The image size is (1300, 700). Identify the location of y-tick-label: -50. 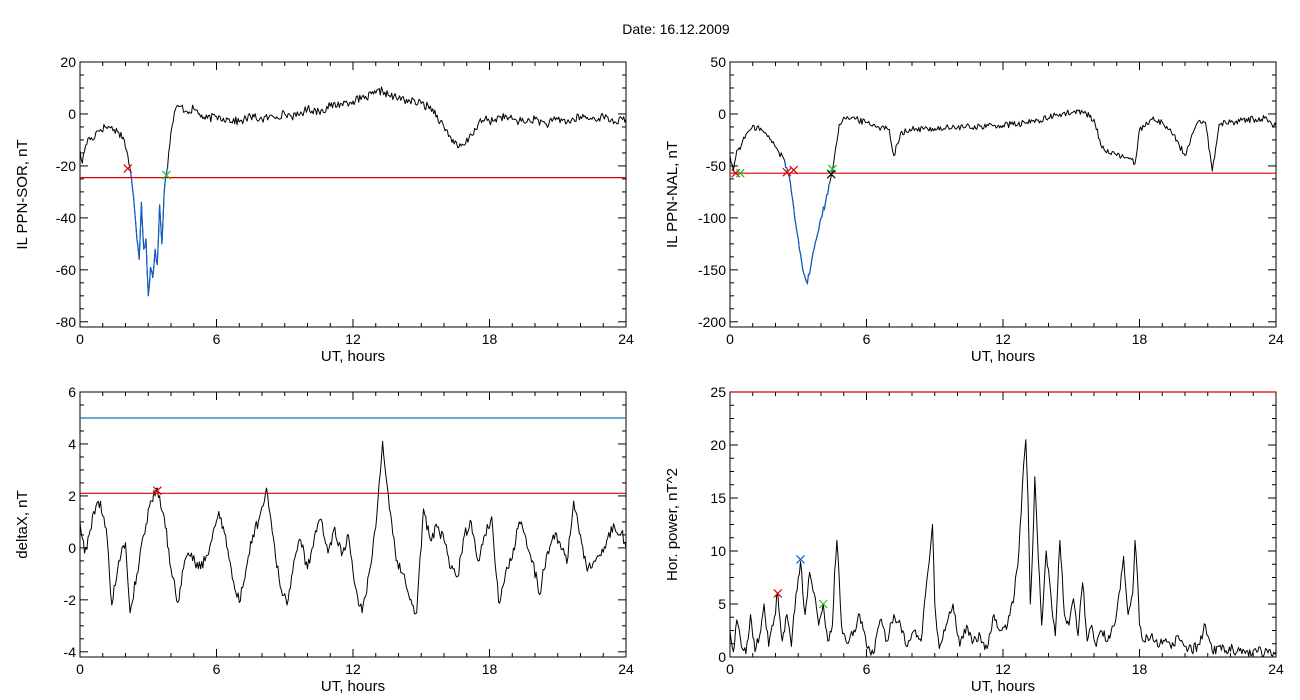
(716, 166).